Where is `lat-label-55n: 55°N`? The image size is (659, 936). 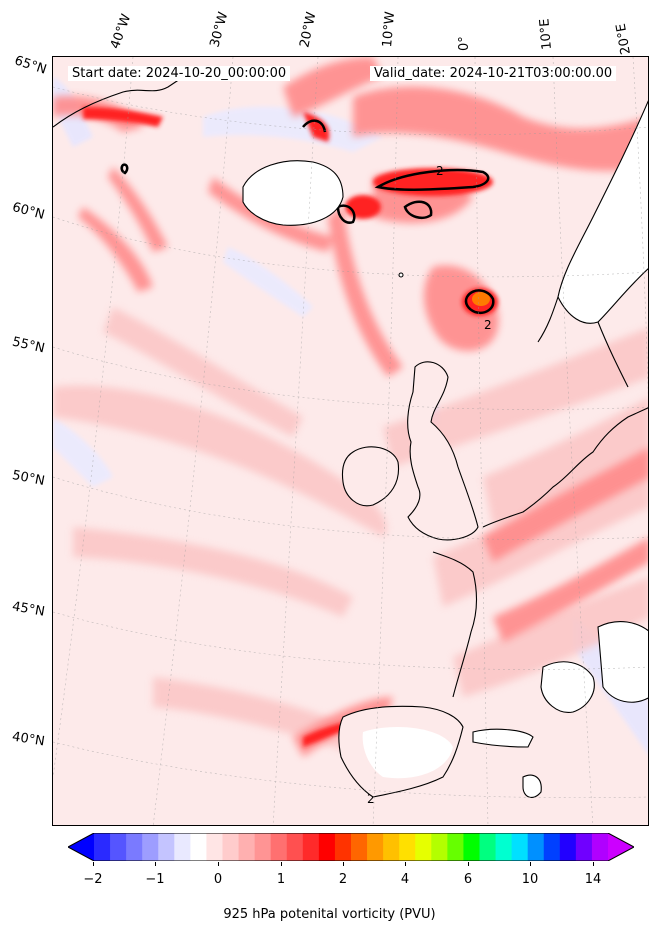 lat-label-55n: 55°N is located at coordinates (28, 345).